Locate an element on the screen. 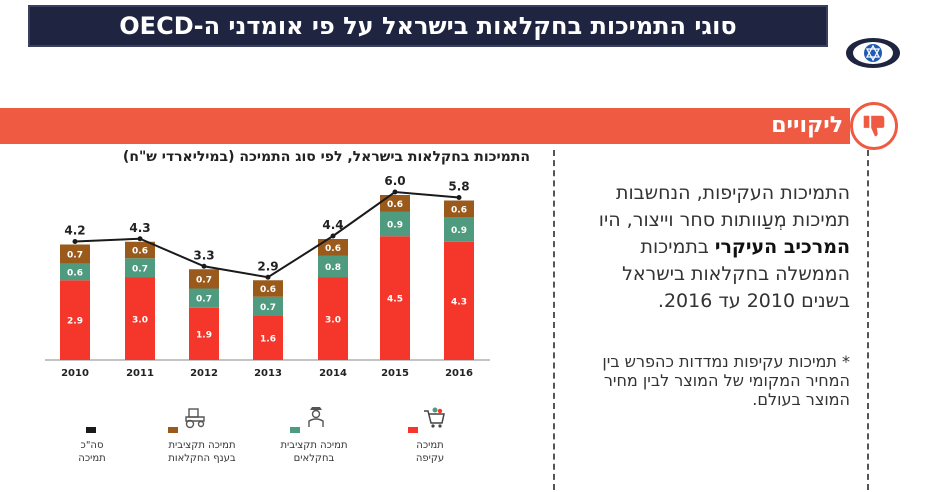 The height and width of the screenshot is (492, 935). legend-label-farmers-1: תמיכה תקציבית is located at coordinates (313, 445).